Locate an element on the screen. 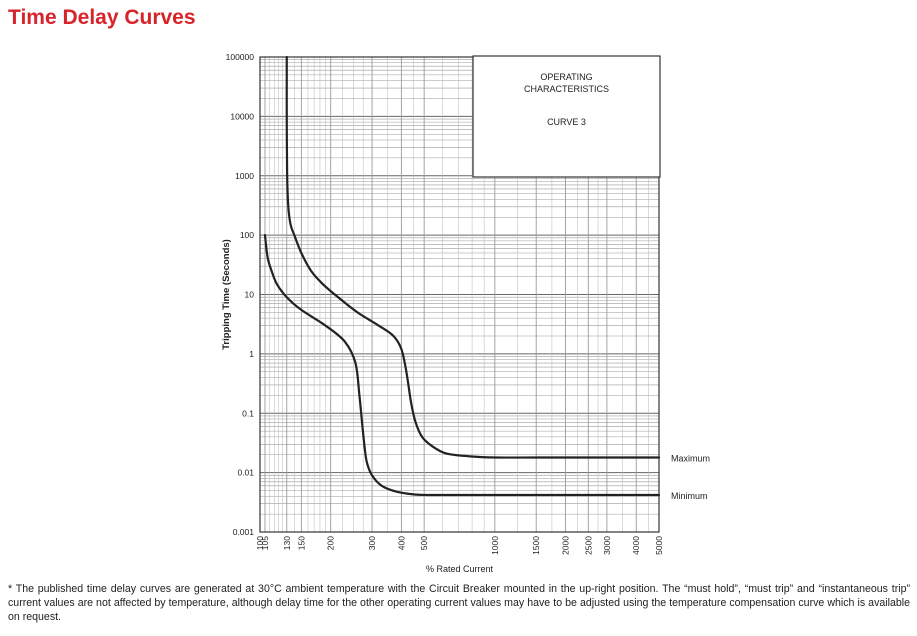  y-tick-label: 0.001 is located at coordinates (244, 532).